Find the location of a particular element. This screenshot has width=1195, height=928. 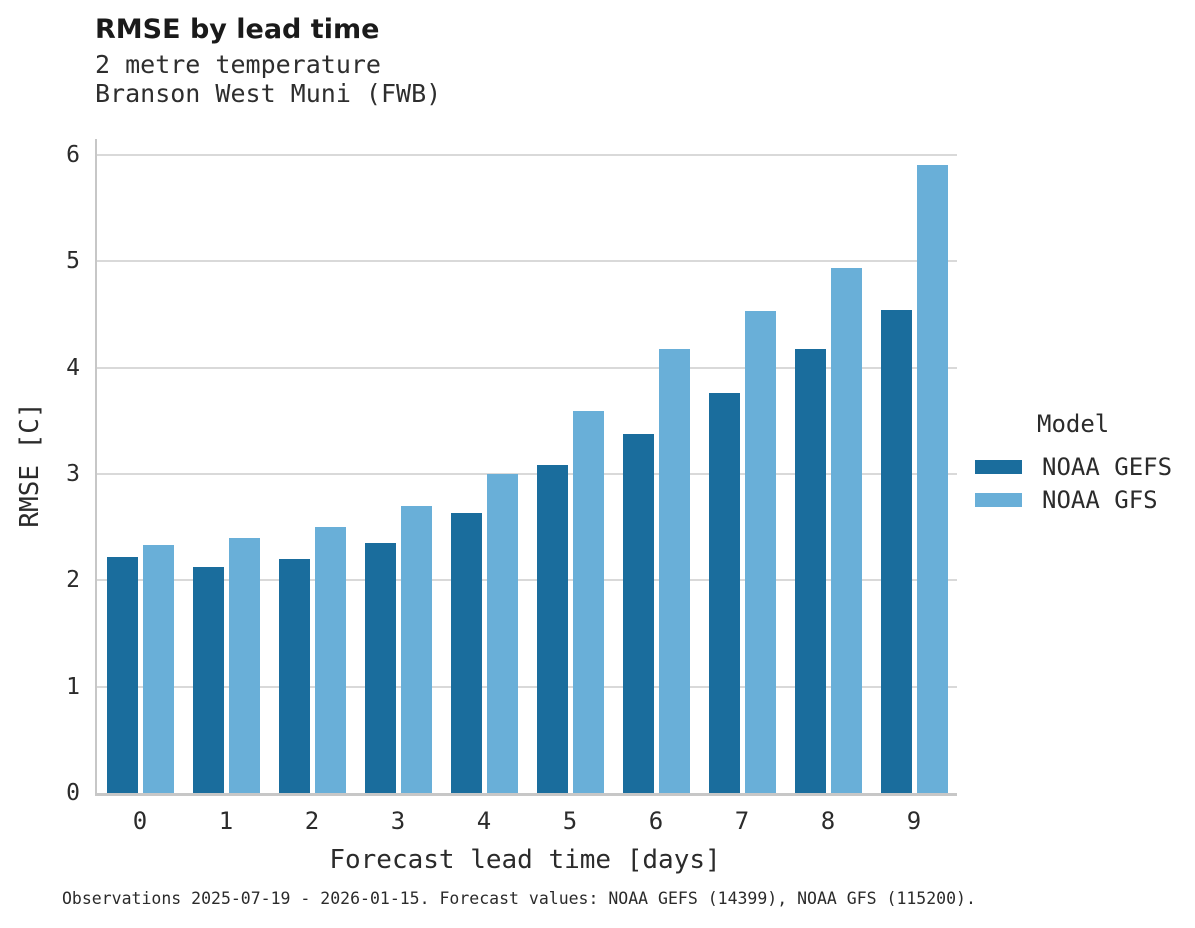

x-tick-label-0: 0 is located at coordinates (140, 821).